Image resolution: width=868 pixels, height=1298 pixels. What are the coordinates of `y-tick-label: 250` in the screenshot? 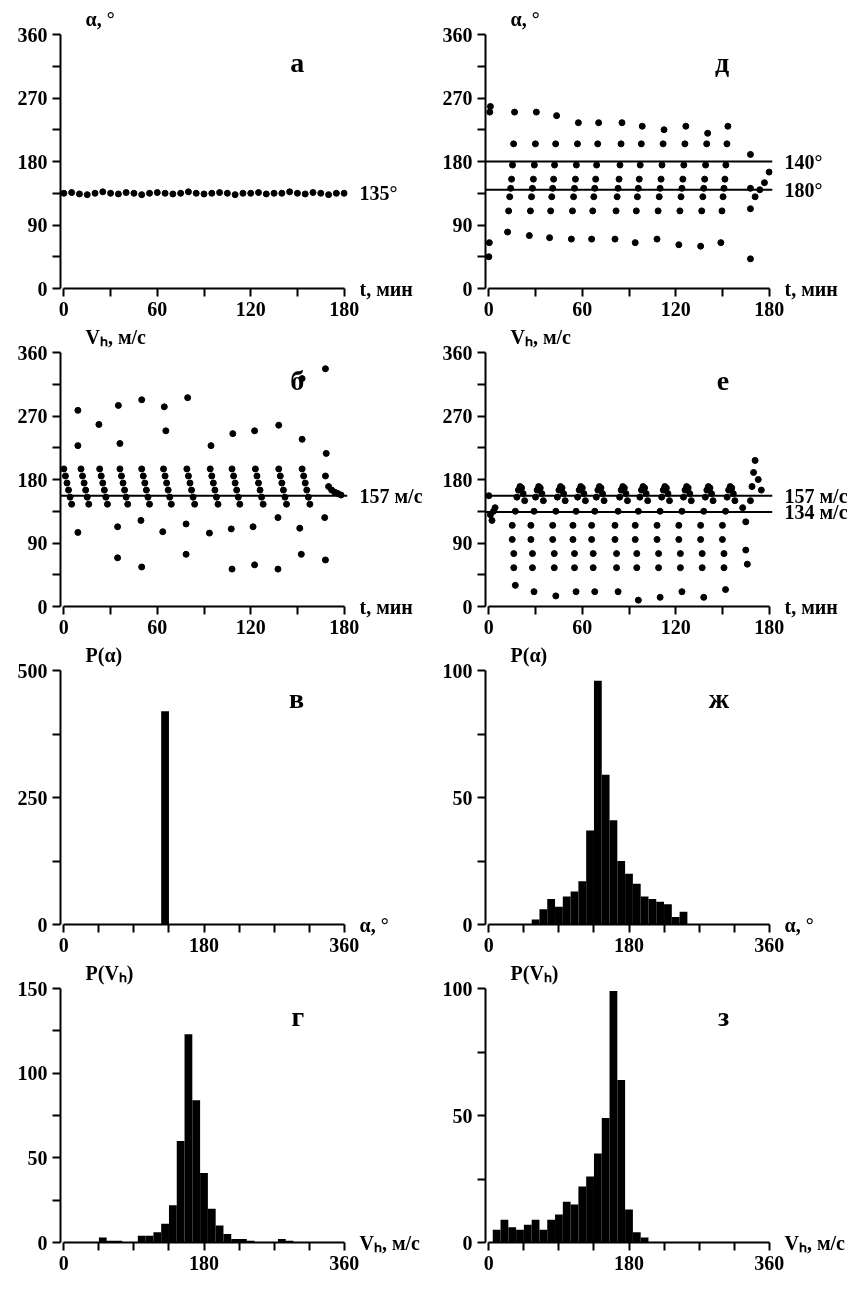 It's located at (32, 797).